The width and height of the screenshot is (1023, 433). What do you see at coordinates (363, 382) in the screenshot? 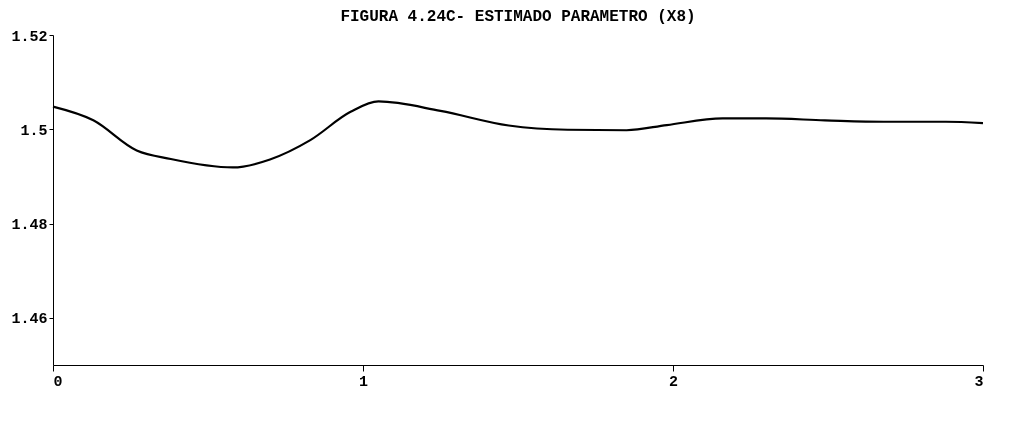
I see `x-tick-label: 1` at bounding box center [363, 382].